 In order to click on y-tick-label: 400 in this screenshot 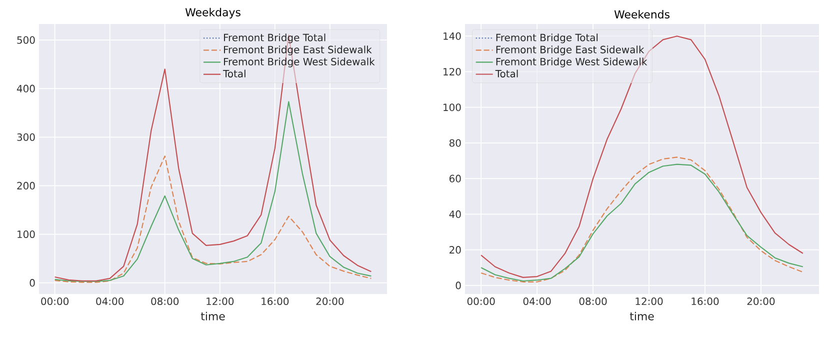, I will do `click(25, 88)`.